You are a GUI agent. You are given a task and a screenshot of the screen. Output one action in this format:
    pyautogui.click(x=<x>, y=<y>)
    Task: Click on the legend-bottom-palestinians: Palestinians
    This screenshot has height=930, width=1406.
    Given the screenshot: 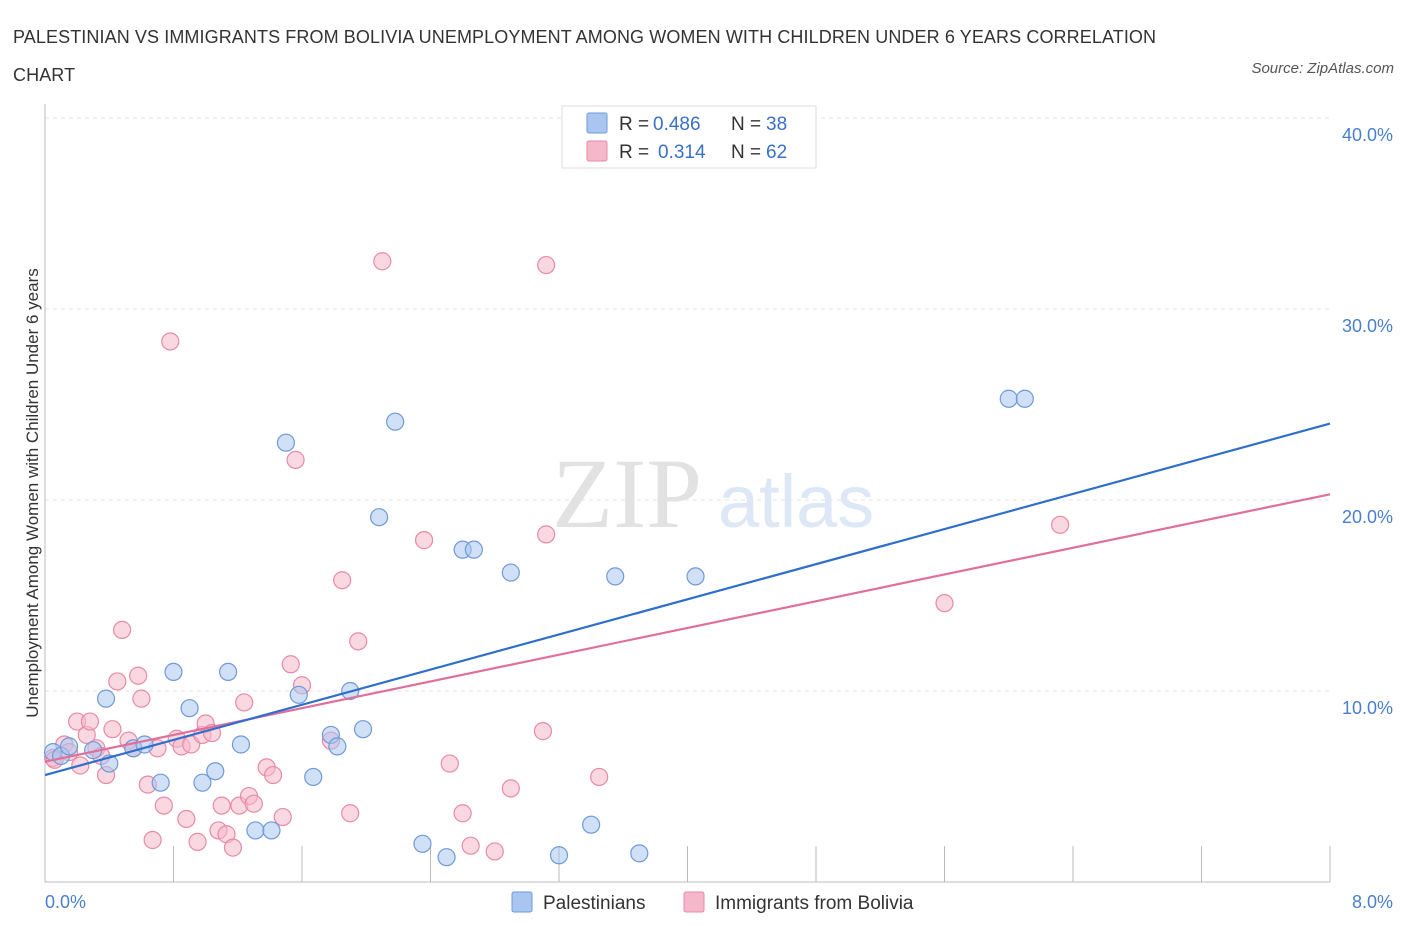 What is the action you would take?
    pyautogui.click(x=594, y=903)
    